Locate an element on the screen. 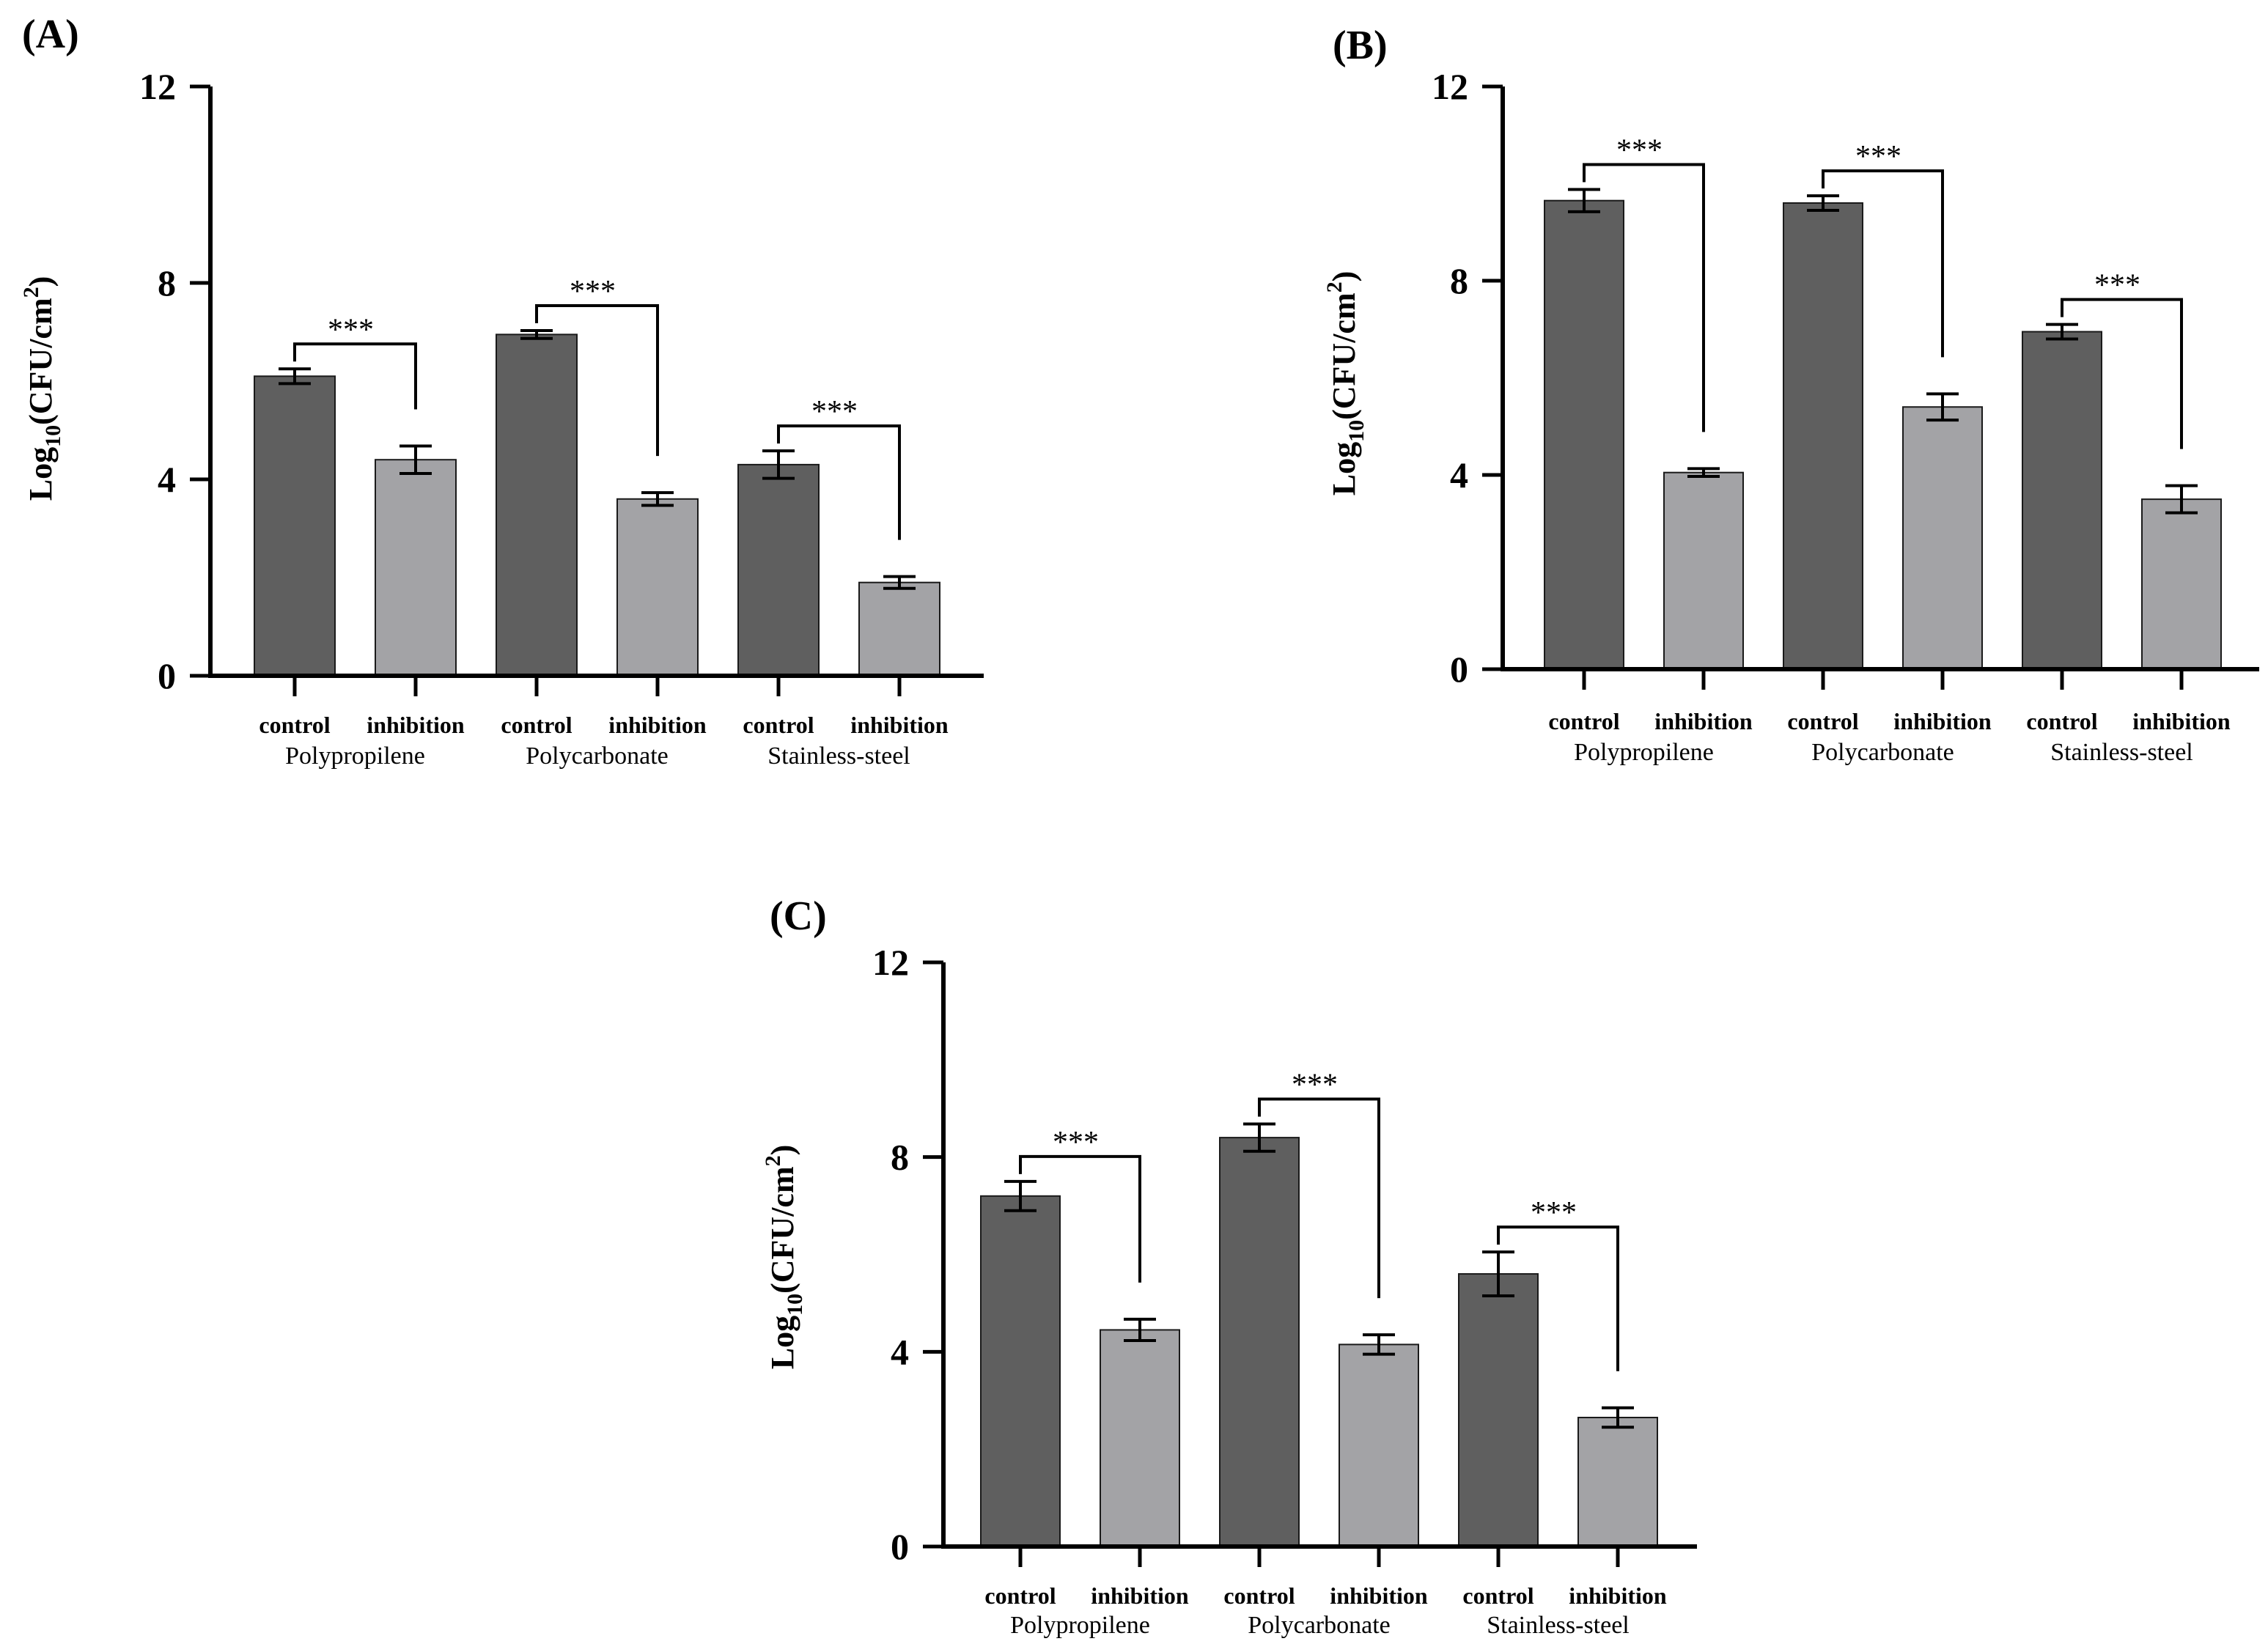 The width and height of the screenshot is (2268, 1644). panel-label: (C) is located at coordinates (799, 916).